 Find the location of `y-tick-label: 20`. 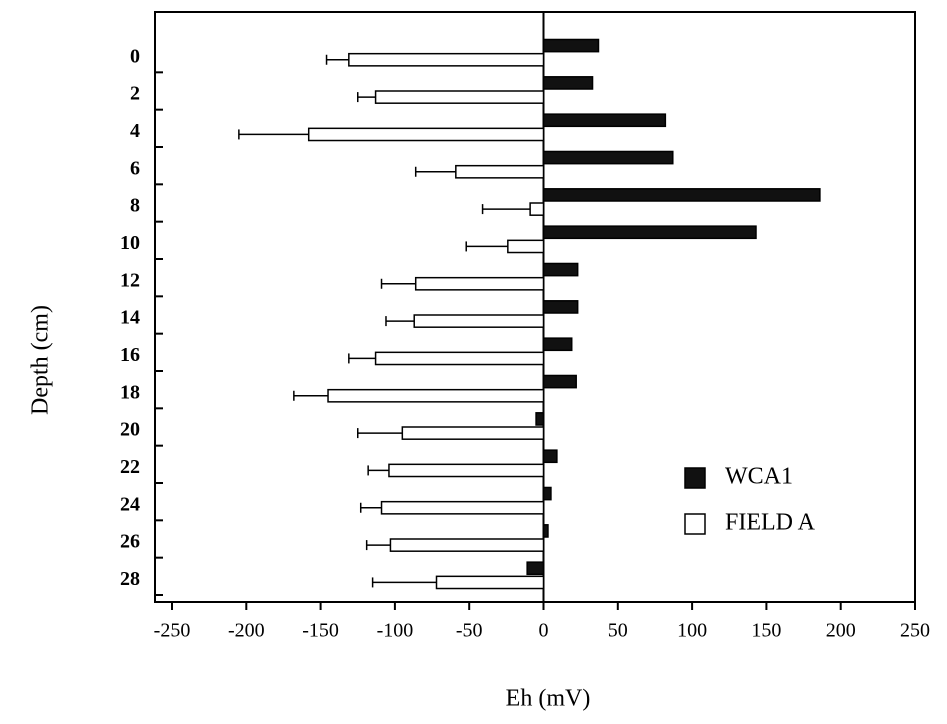

y-tick-label: 20 is located at coordinates (130, 430).